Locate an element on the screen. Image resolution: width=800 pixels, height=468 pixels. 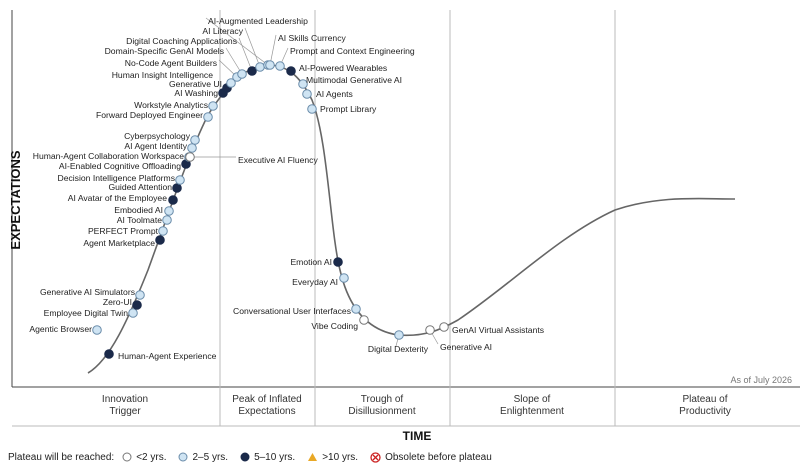
label-no-code-agent-builders: No-Code Agent Builders is located at coordinates (171, 63).